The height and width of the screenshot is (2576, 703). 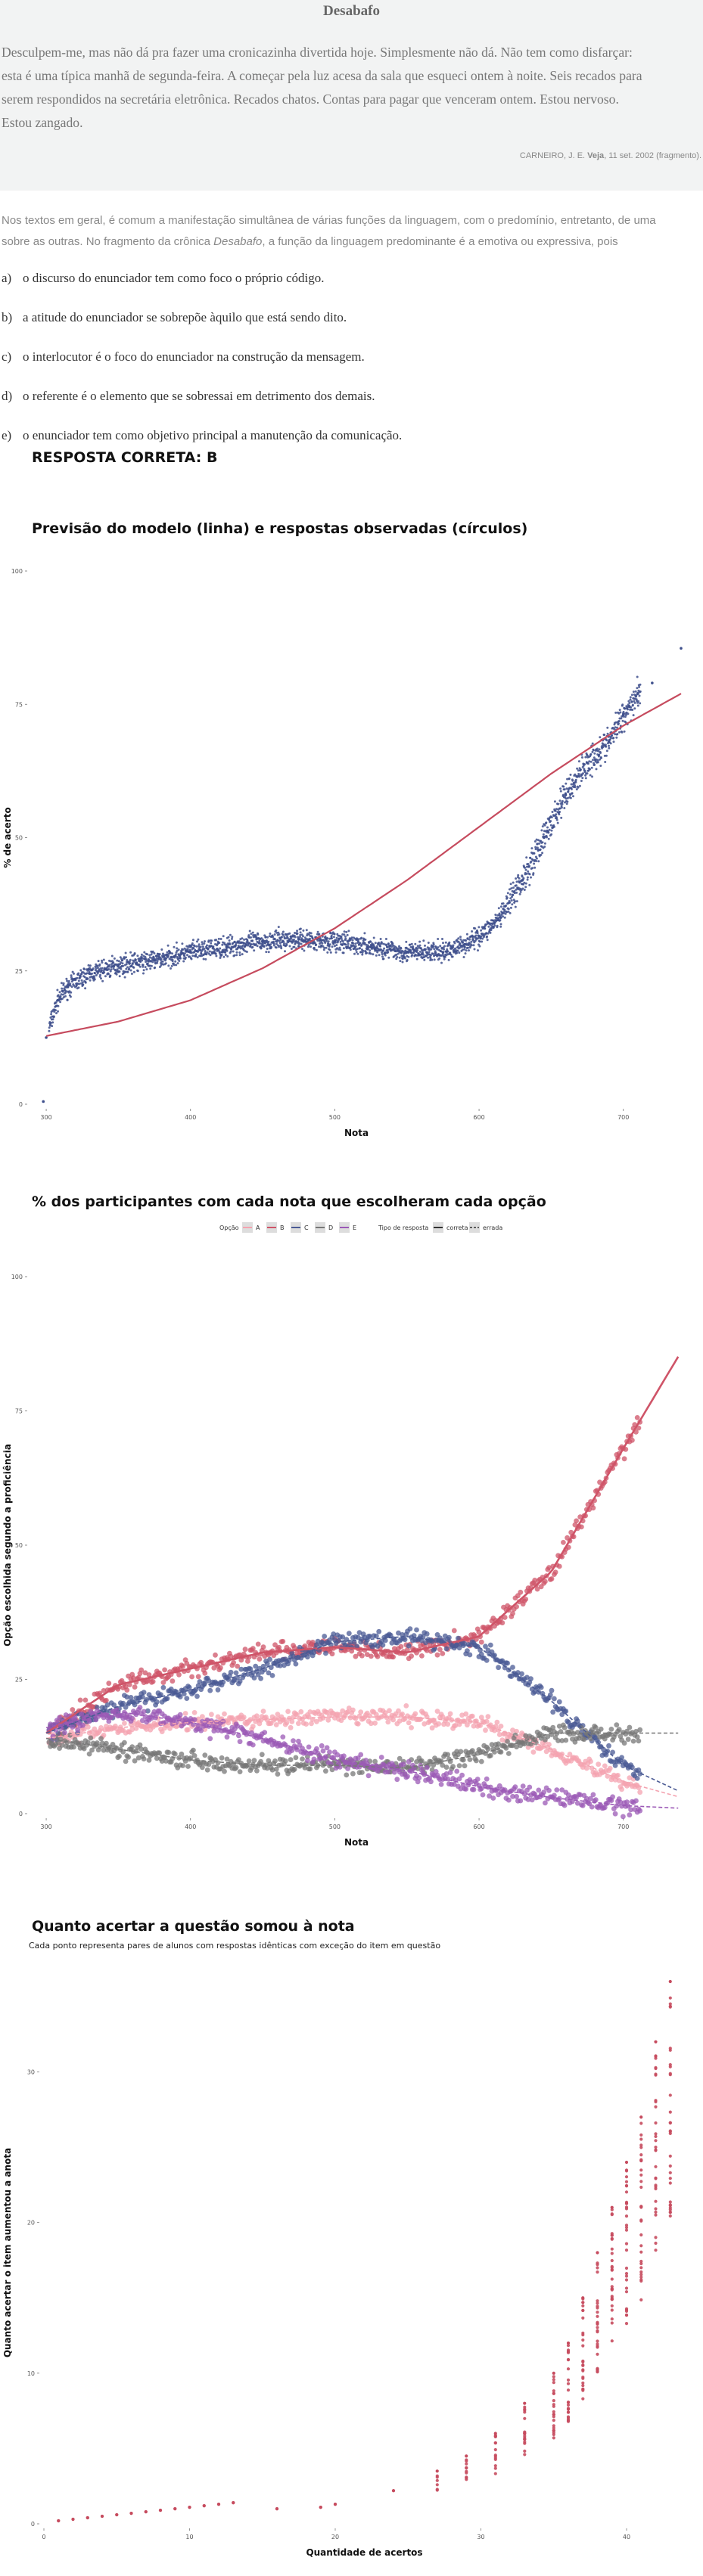 I want to click on y-tick-label: 50, so click(x=19, y=838).